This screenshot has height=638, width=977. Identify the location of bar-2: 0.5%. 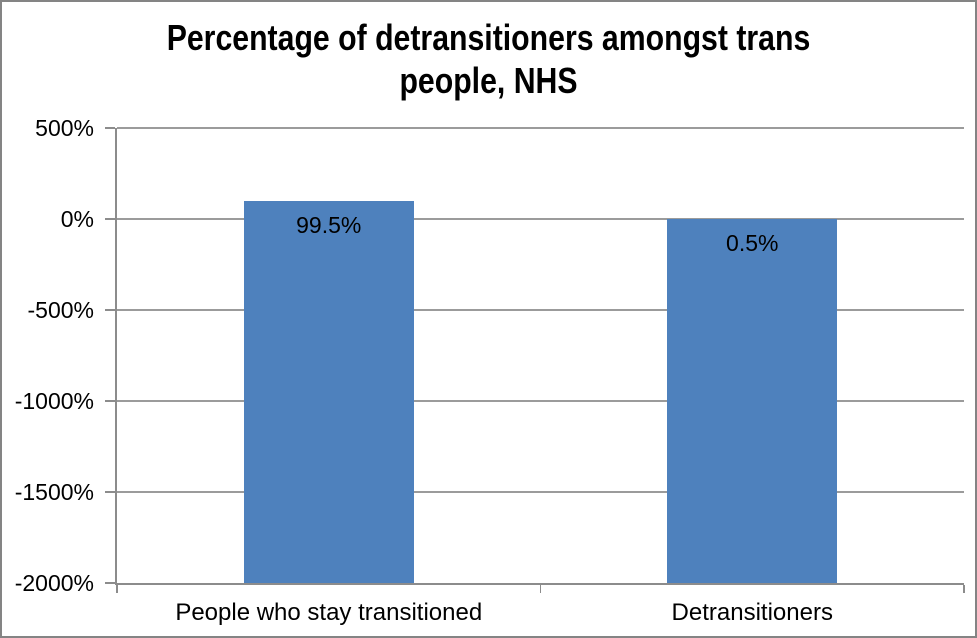
(752, 400).